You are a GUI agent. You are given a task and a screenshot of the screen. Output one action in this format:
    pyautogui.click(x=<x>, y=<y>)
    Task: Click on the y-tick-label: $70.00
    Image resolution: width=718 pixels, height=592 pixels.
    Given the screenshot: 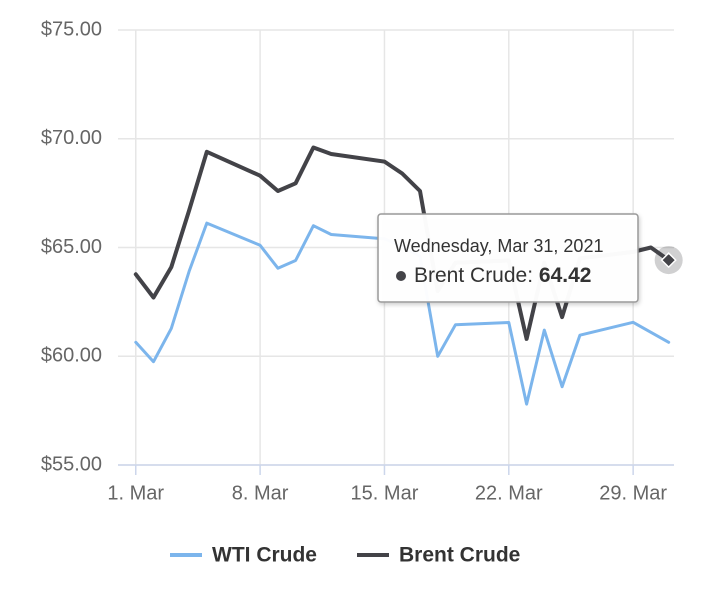 What is the action you would take?
    pyautogui.click(x=71, y=138)
    